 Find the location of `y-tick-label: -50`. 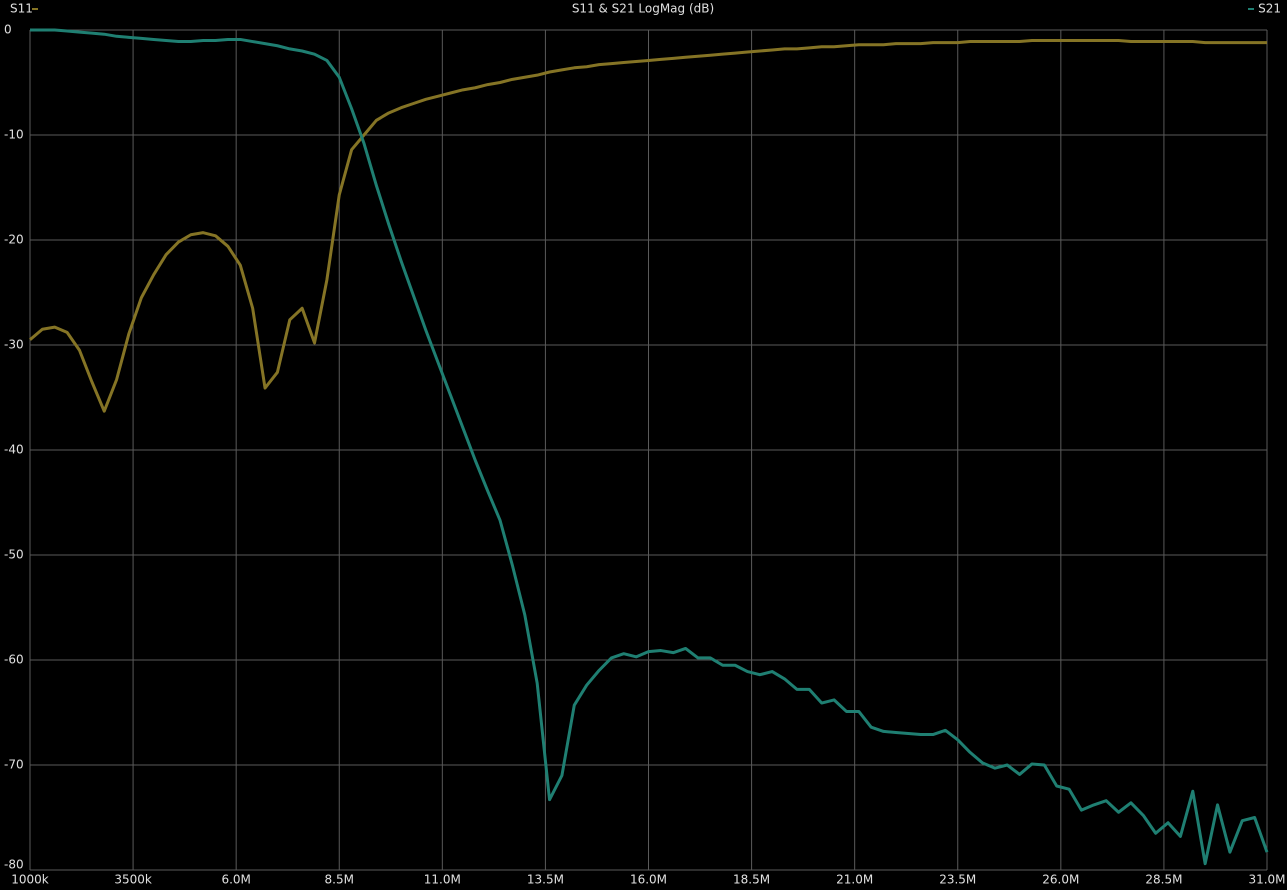

y-tick-label: -50 is located at coordinates (14, 555).